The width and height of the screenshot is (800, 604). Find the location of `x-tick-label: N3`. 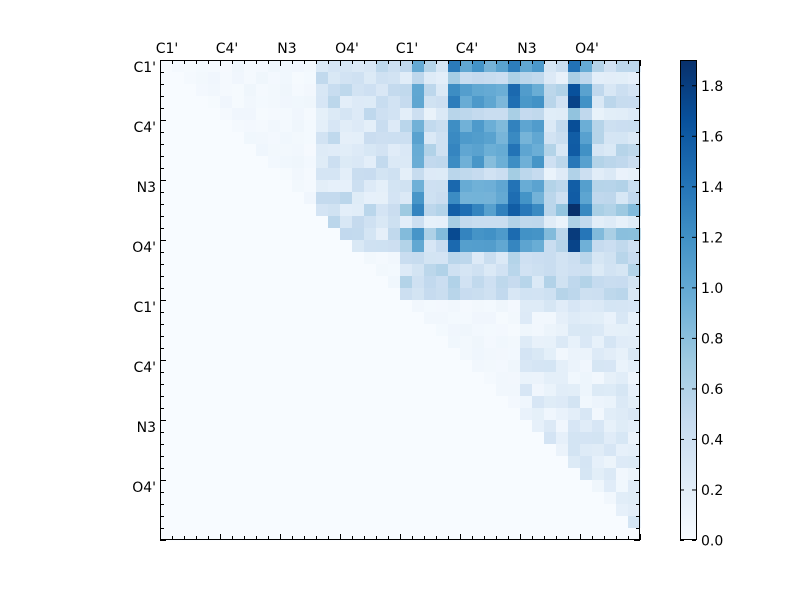

x-tick-label: N3 is located at coordinates (526, 49).